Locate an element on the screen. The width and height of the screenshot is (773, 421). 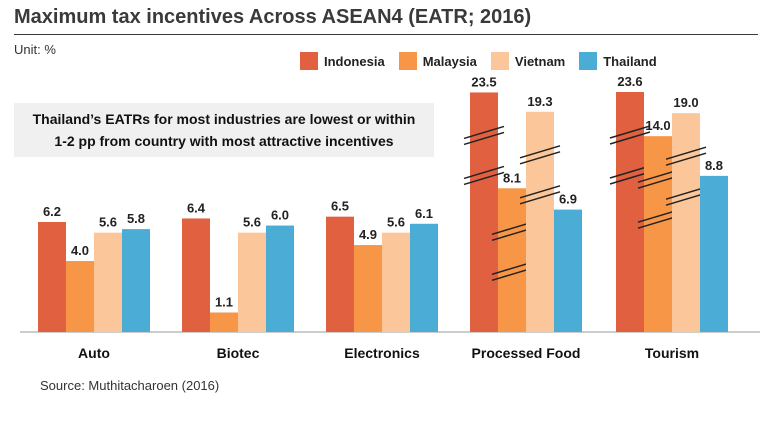
value-label-tourism-malaysia: 14.0 is located at coordinates (657, 125).